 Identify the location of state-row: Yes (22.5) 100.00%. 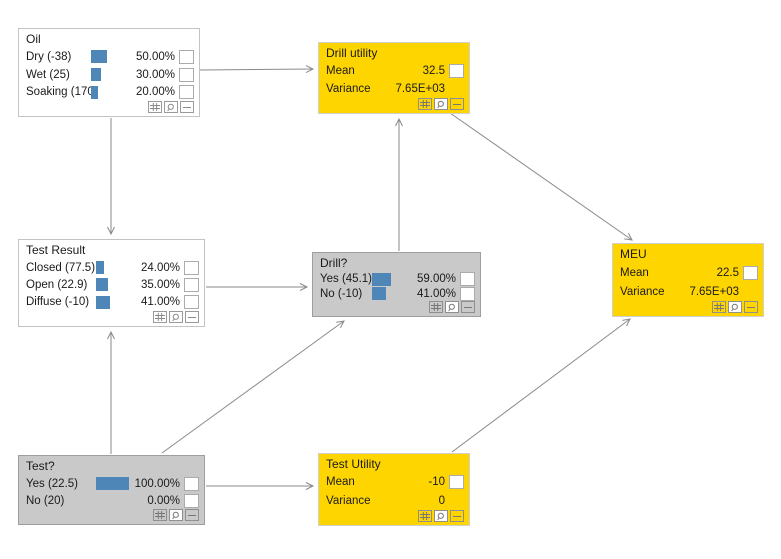
(112, 483).